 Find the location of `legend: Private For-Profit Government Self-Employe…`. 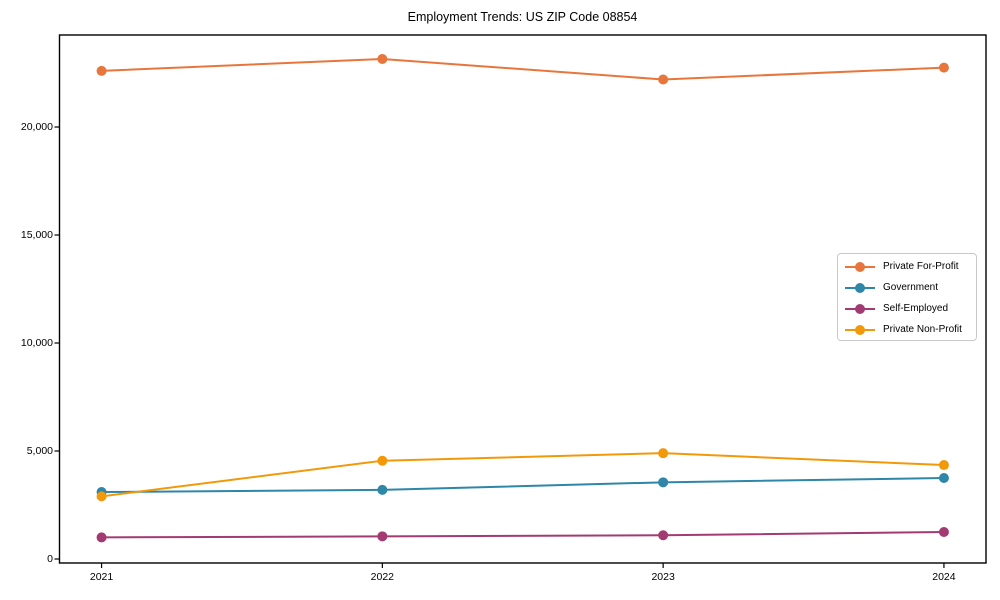

legend: Private For-Profit Government Self-Employe… is located at coordinates (907, 297).